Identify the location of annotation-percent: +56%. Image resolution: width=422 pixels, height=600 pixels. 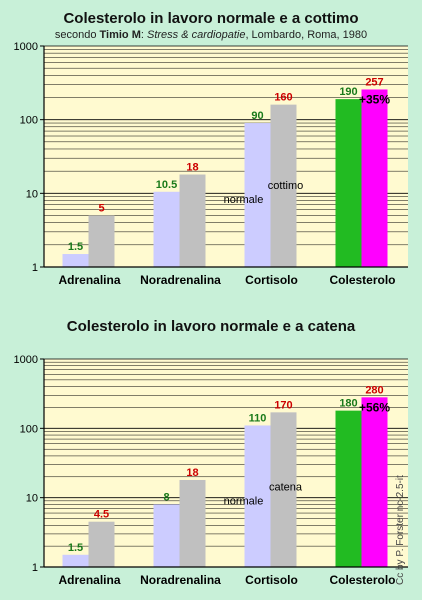
(374, 407).